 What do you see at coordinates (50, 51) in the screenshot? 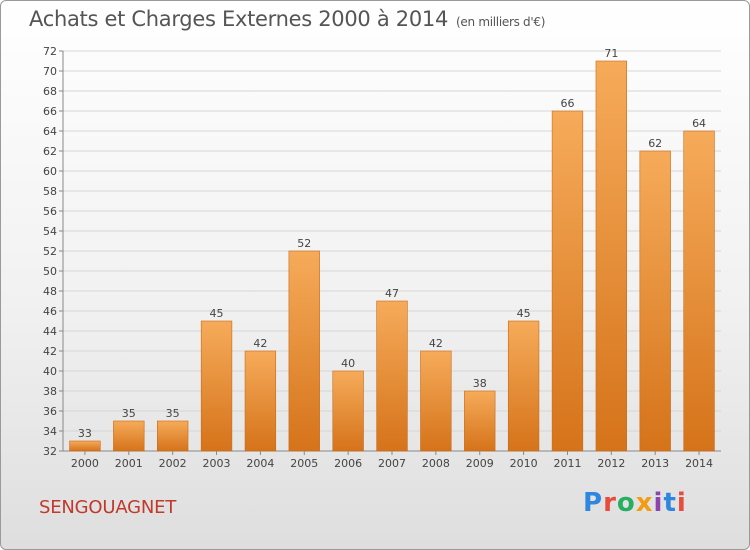
I see `y-tick-label: 72` at bounding box center [50, 51].